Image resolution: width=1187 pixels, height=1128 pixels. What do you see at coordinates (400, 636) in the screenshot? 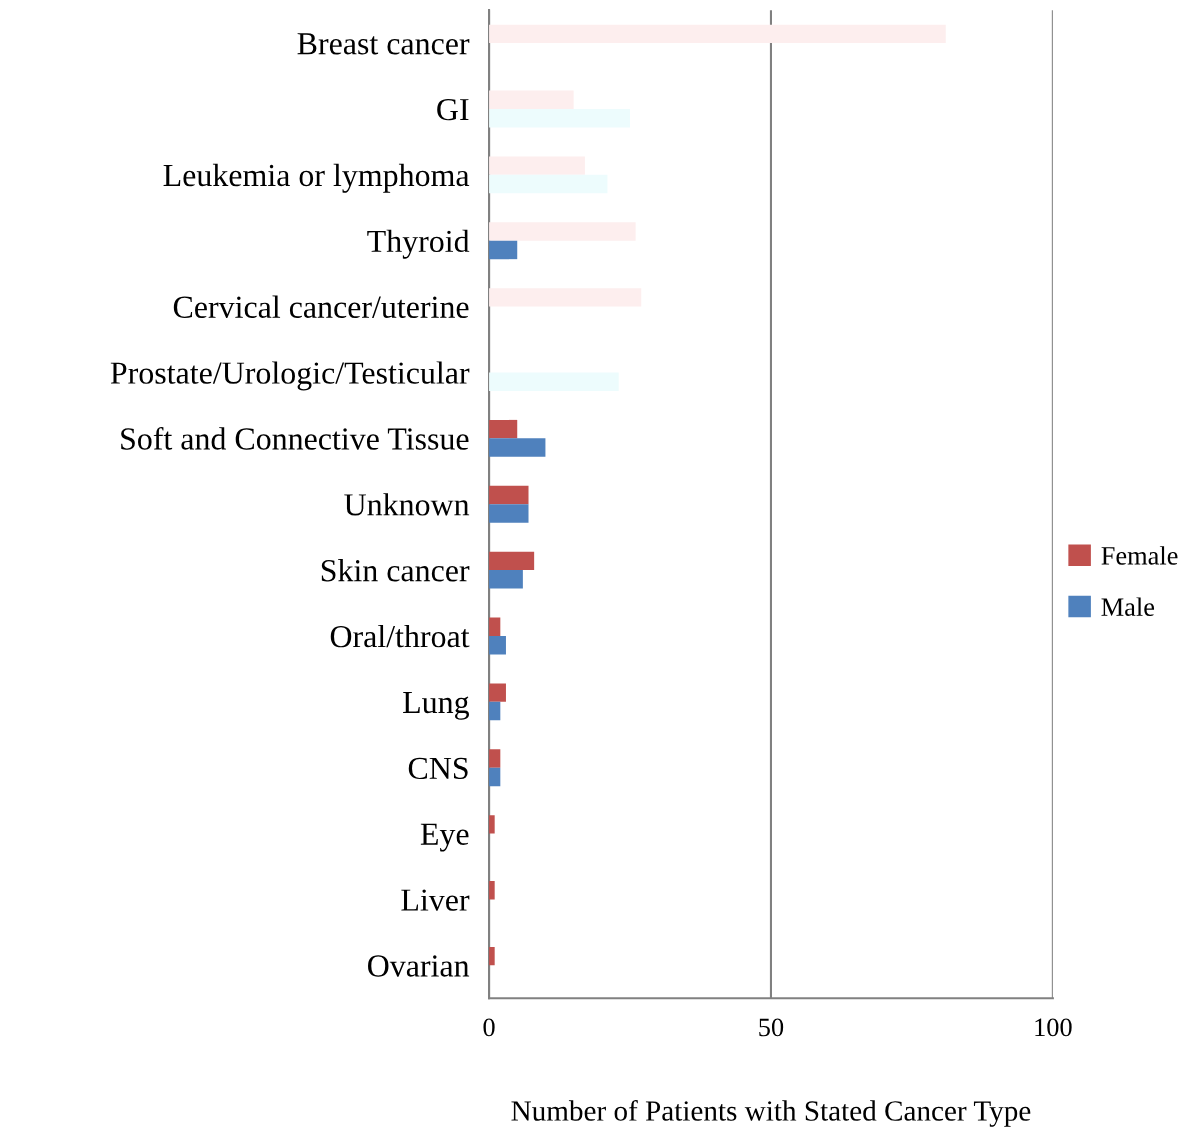
I see `y-tick-label: Oral/throat` at bounding box center [400, 636].